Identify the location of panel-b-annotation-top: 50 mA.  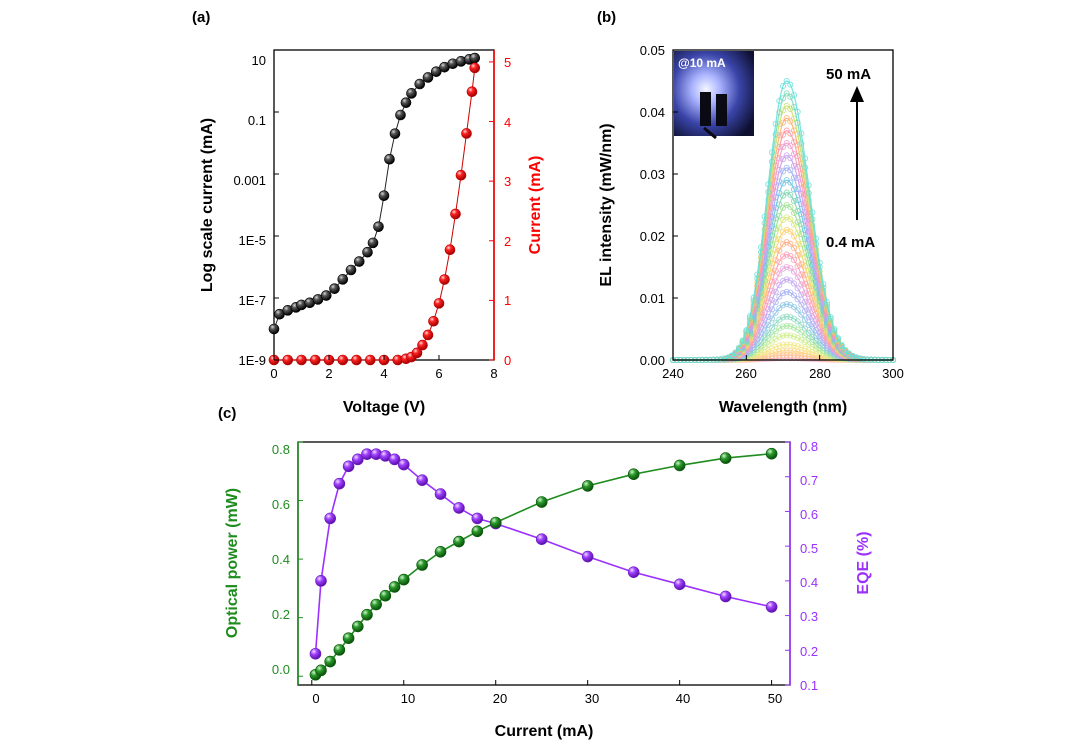
(848, 74).